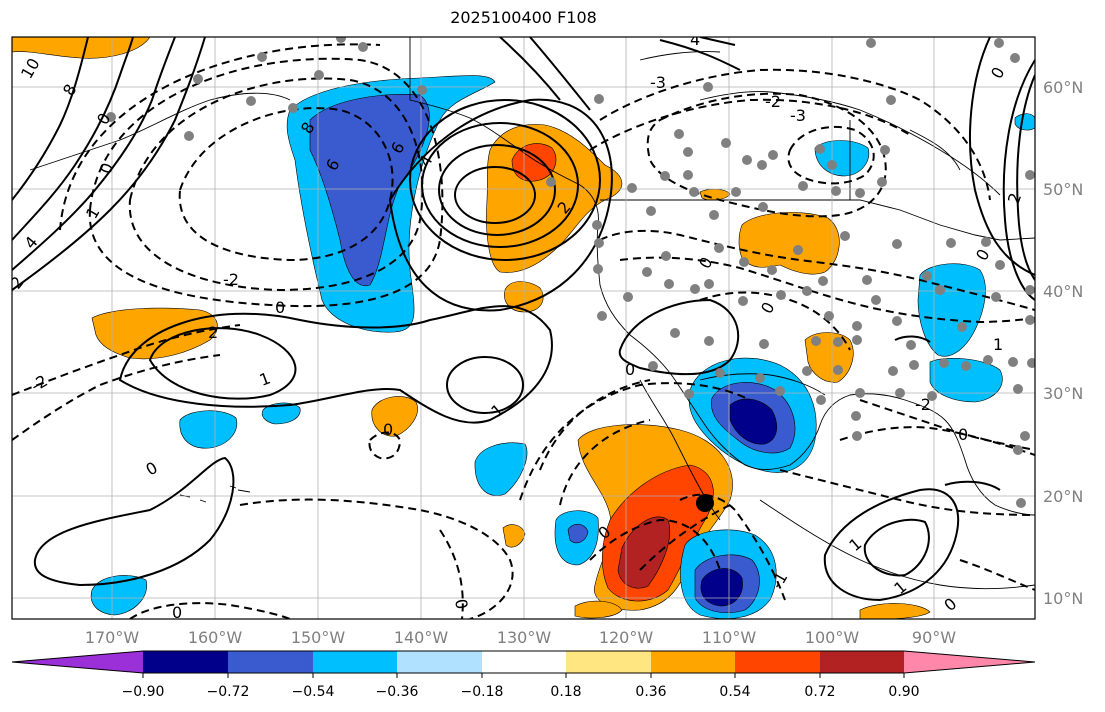  What do you see at coordinates (215, 637) in the screenshot?
I see `lon-label: 160°W` at bounding box center [215, 637].